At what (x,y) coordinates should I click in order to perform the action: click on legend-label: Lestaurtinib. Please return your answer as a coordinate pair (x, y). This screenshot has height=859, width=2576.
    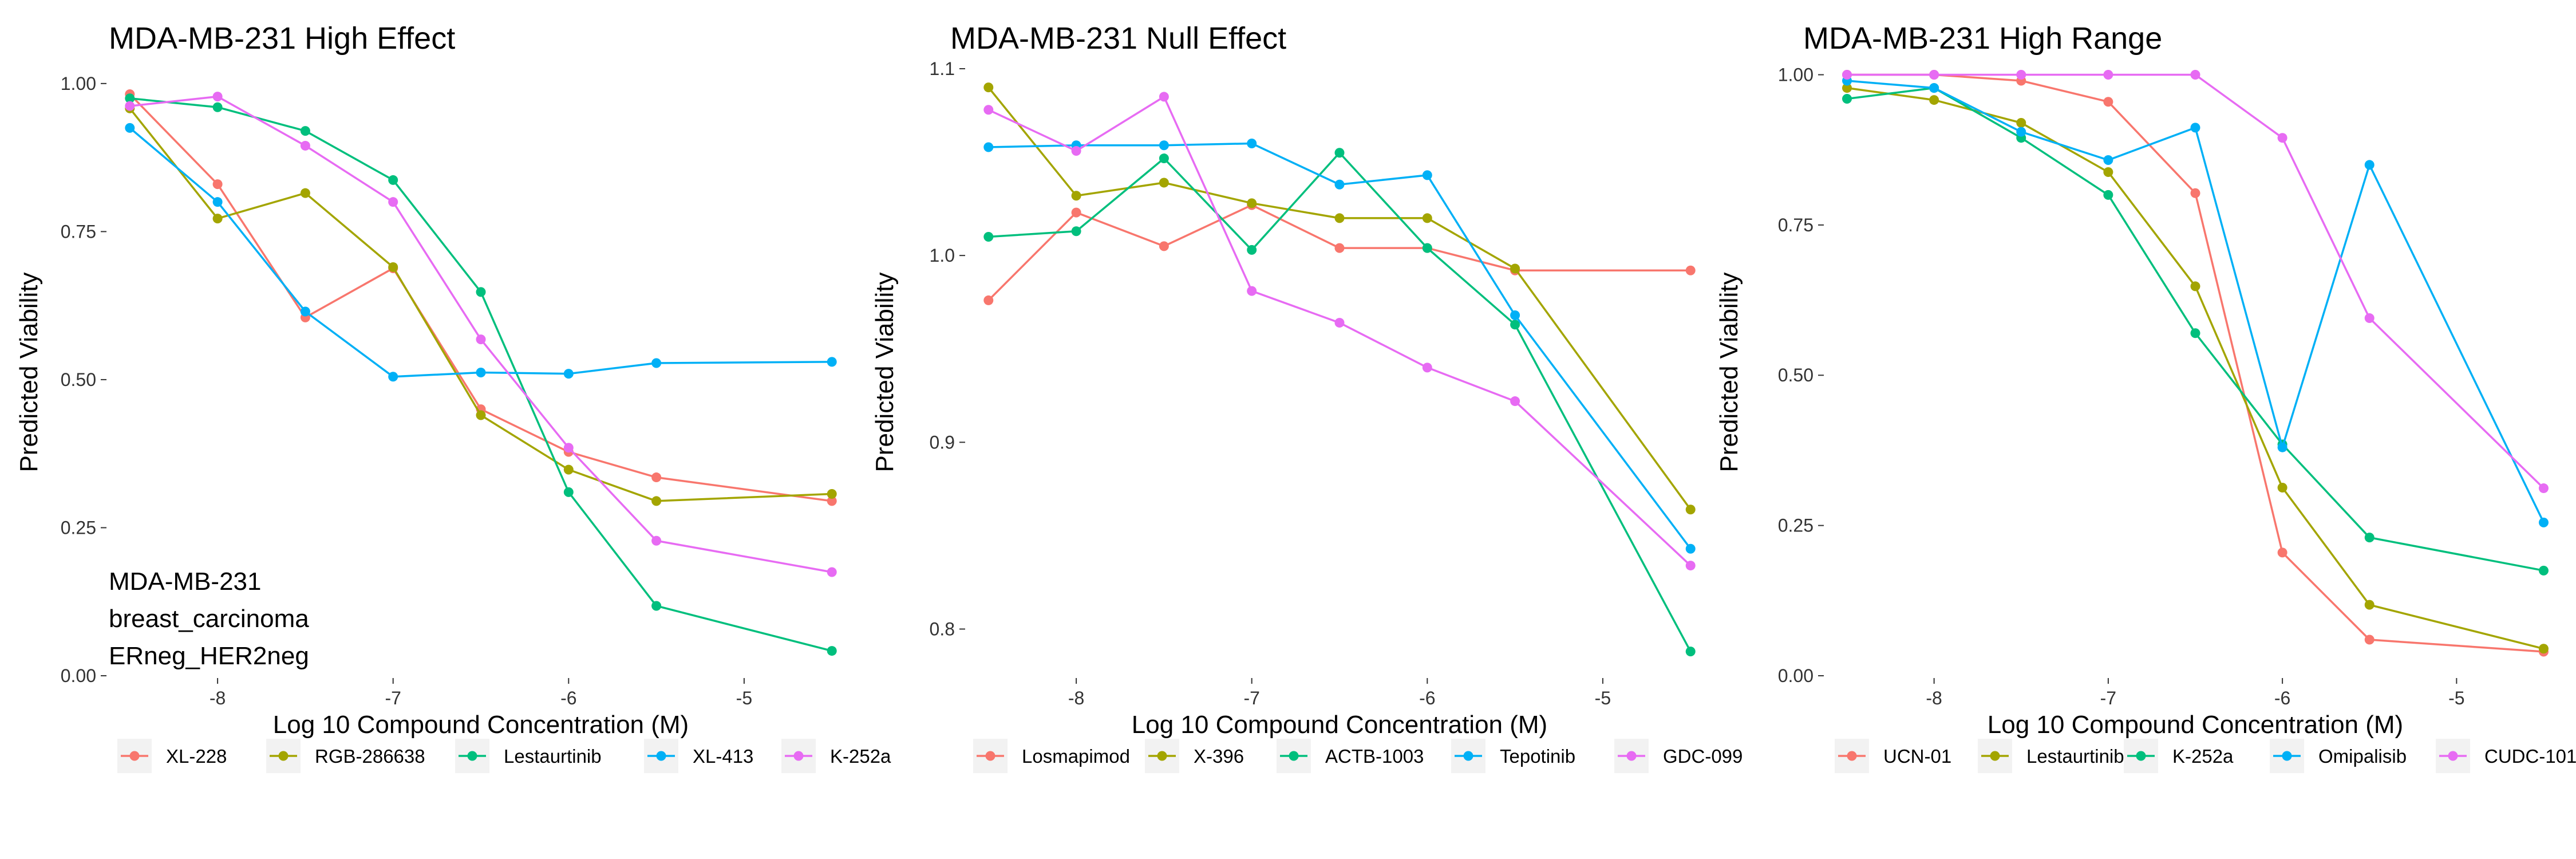
    Looking at the image, I should click on (553, 756).